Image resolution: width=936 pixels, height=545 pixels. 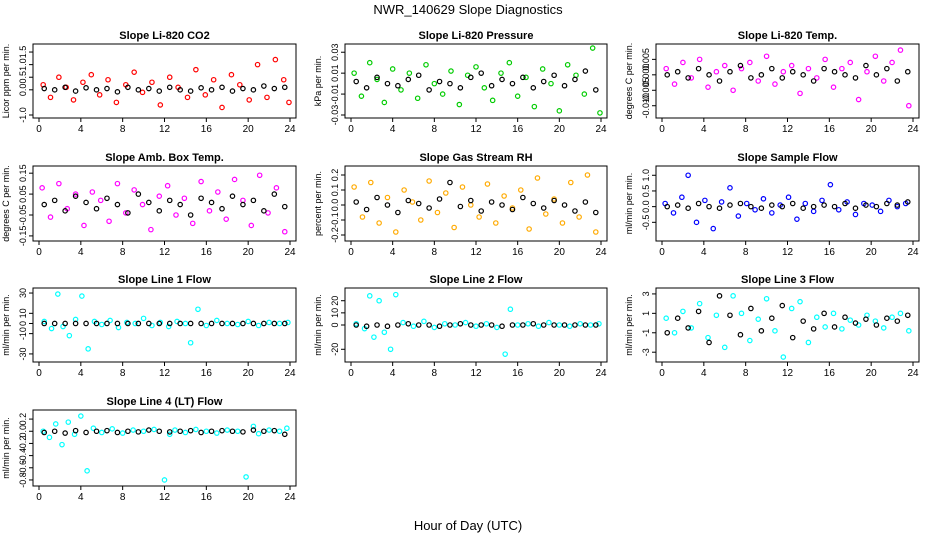 What do you see at coordinates (746, 129) in the screenshot?
I see `x-tick-label: 8` at bounding box center [746, 129].